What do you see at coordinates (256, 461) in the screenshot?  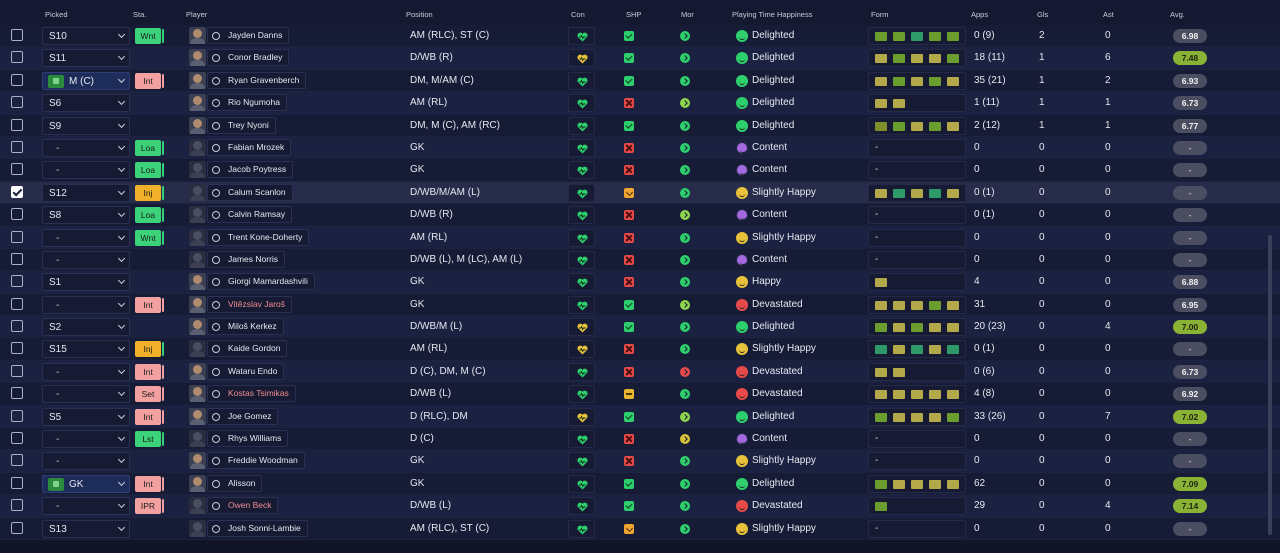 I see `player-name-box: Freddie Woodman` at bounding box center [256, 461].